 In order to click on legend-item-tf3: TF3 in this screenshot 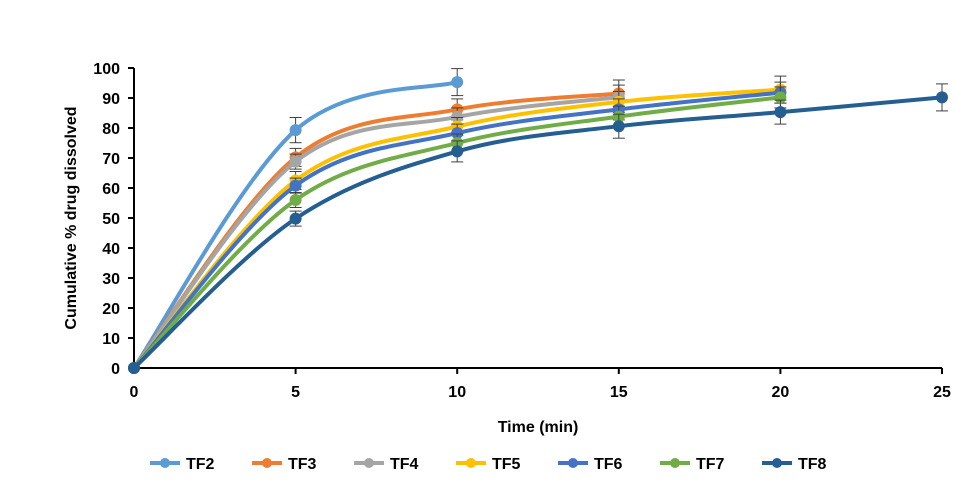, I will do `click(284, 464)`.